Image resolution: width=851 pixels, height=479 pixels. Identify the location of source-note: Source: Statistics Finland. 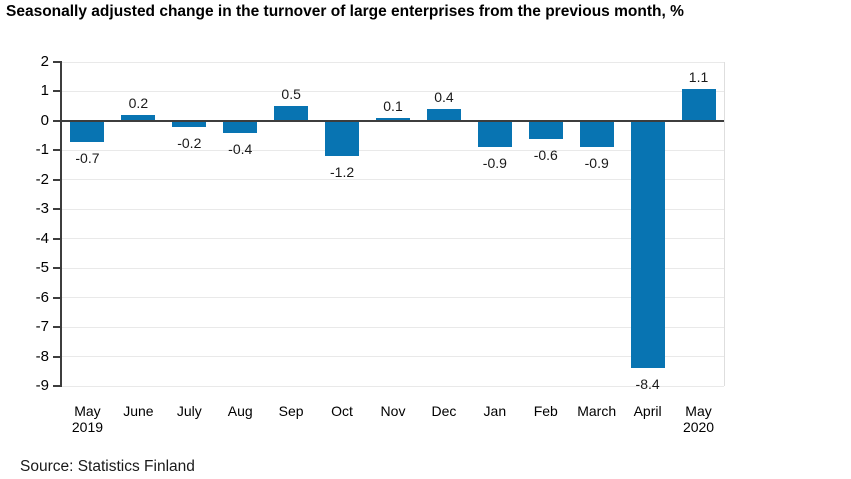
(107, 466).